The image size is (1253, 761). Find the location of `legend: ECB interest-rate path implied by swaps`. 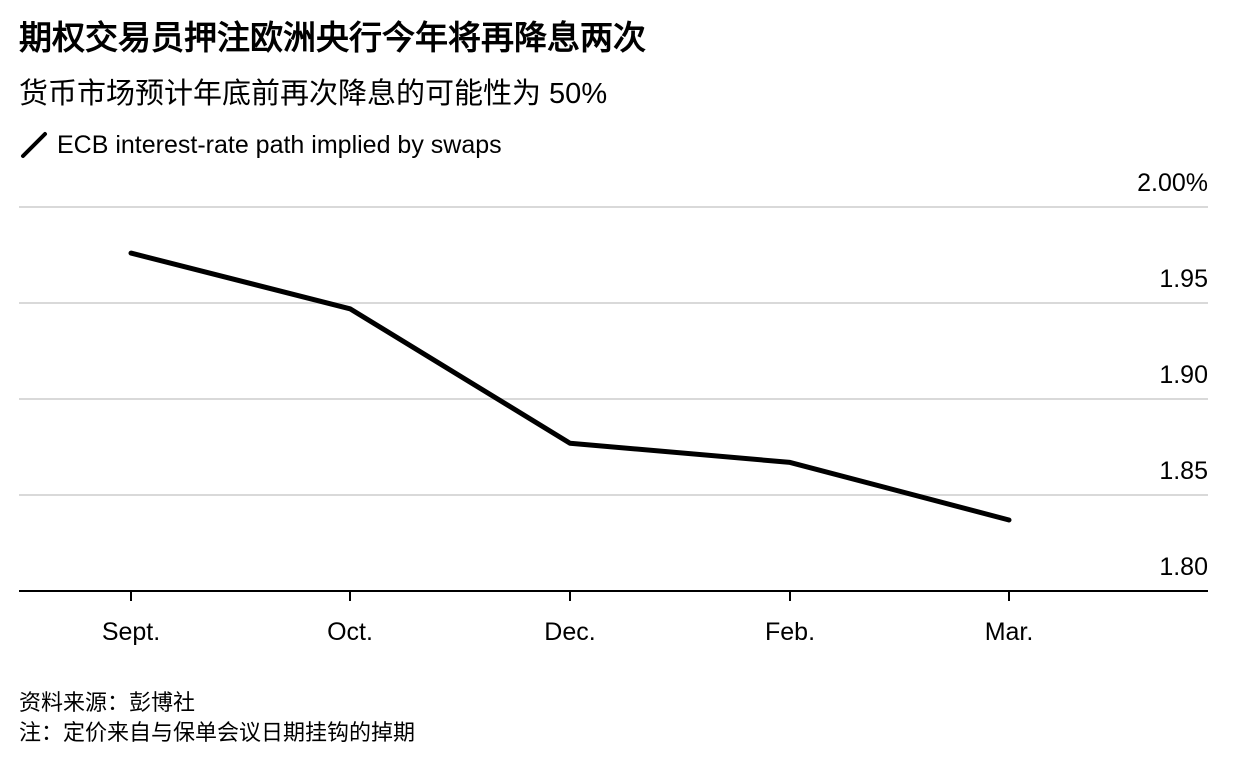

legend: ECB interest-rate path implied by swaps is located at coordinates (260, 145).